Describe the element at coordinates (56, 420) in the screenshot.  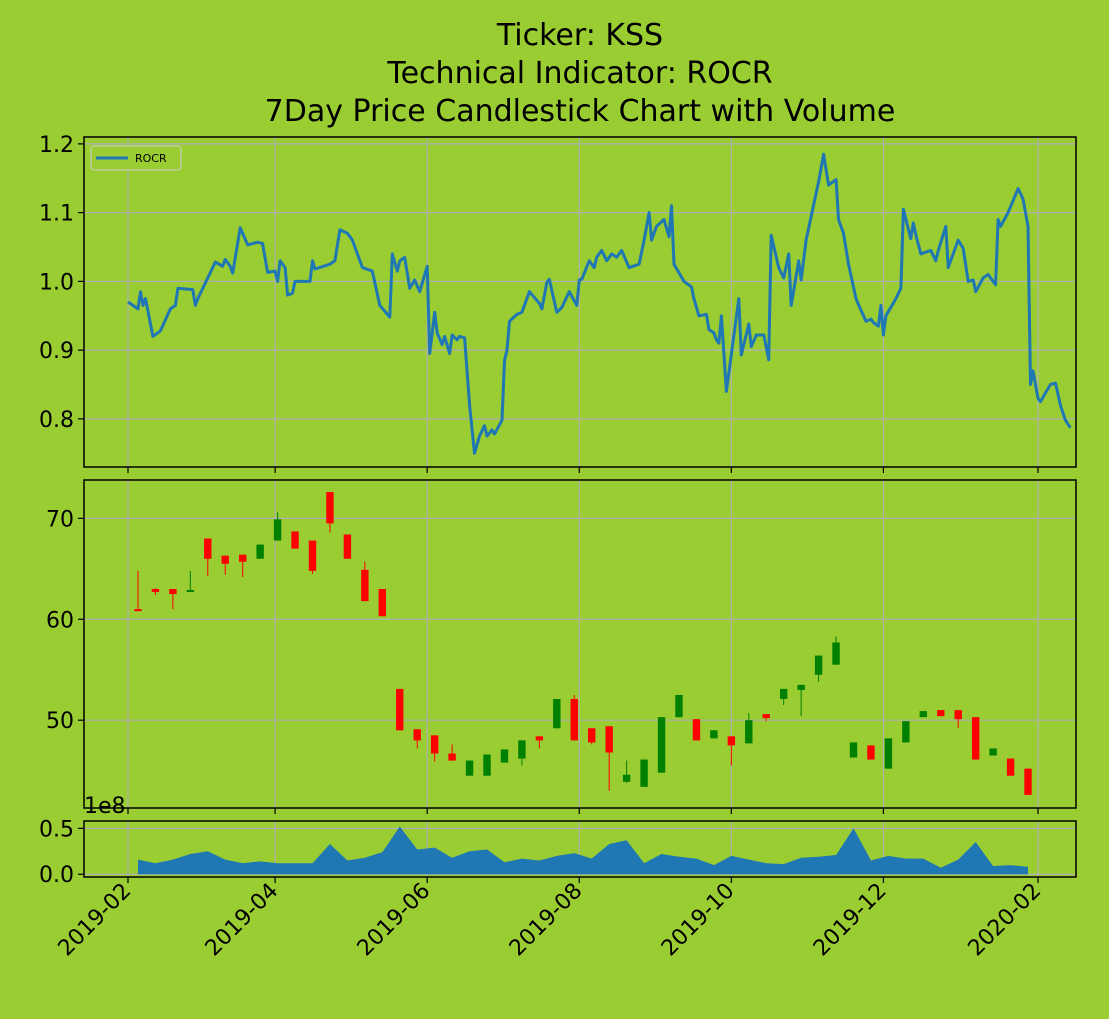
I see `rocr-ytick-label: 0.8` at that location.